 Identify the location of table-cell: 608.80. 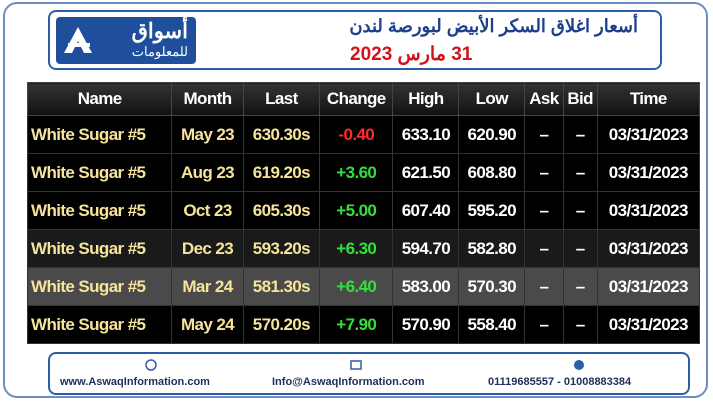
(492, 172).